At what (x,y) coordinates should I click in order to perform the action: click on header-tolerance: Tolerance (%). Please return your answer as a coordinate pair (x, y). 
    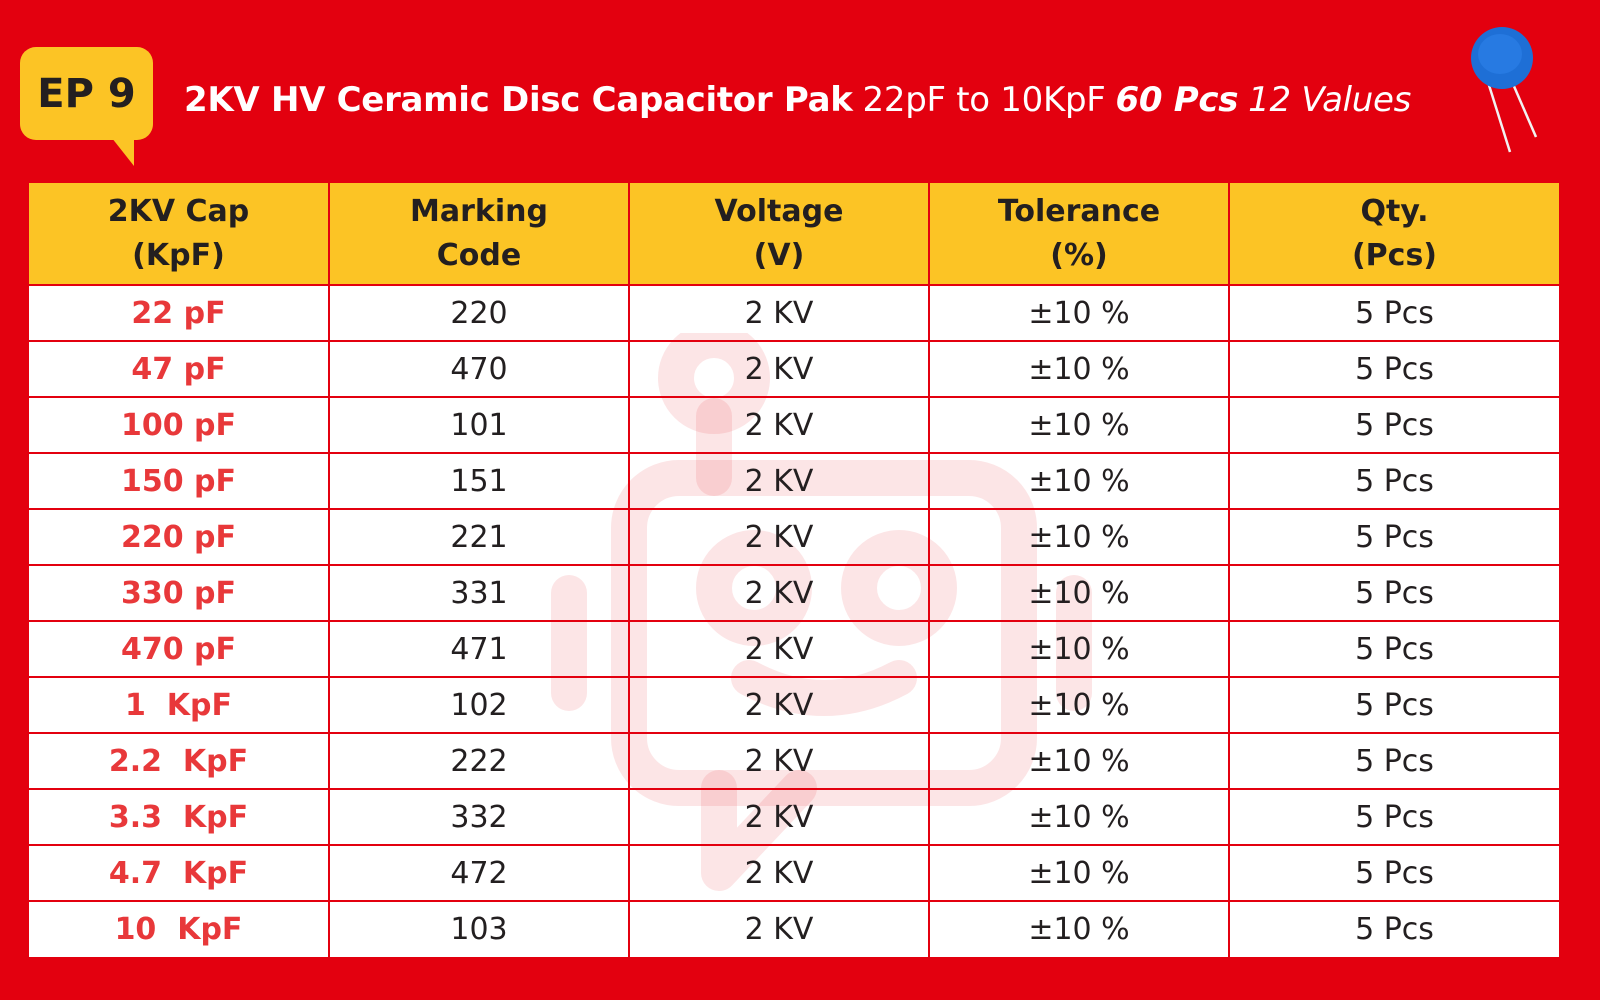
    Looking at the image, I should click on (1079, 234).